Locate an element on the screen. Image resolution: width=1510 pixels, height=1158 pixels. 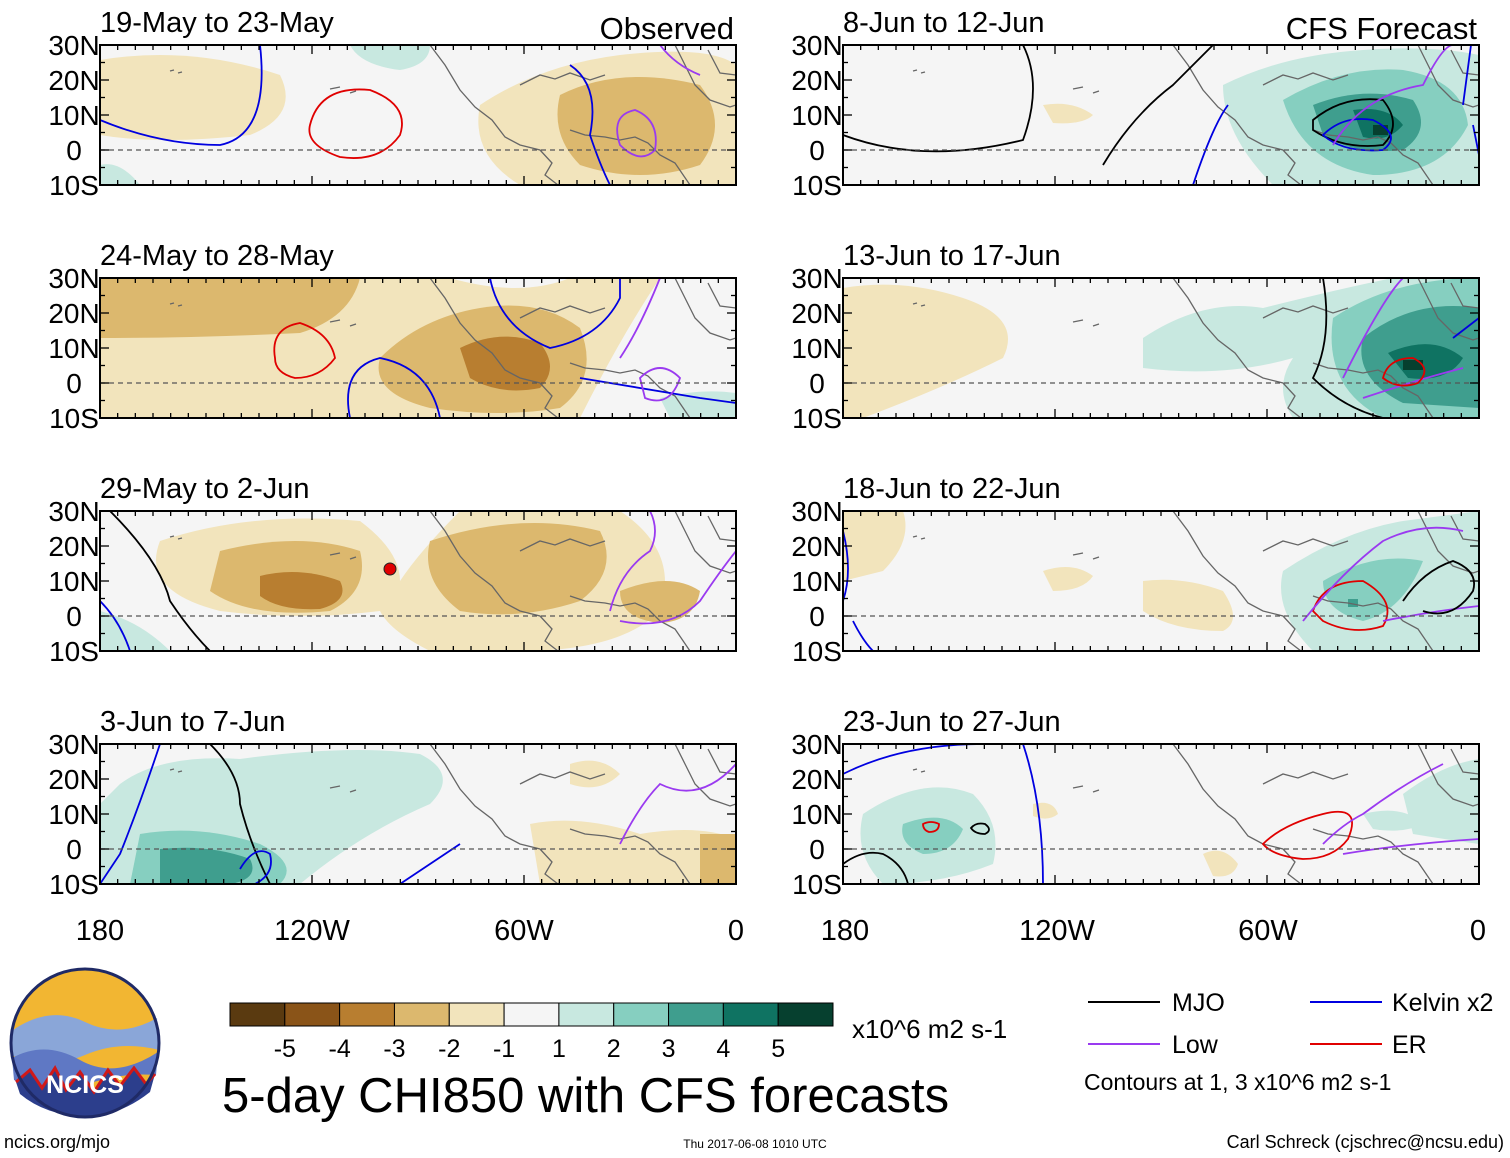
footer-credit: Carl Schreck (cjschrec@ncsu.edu) is located at coordinates (1365, 1142).